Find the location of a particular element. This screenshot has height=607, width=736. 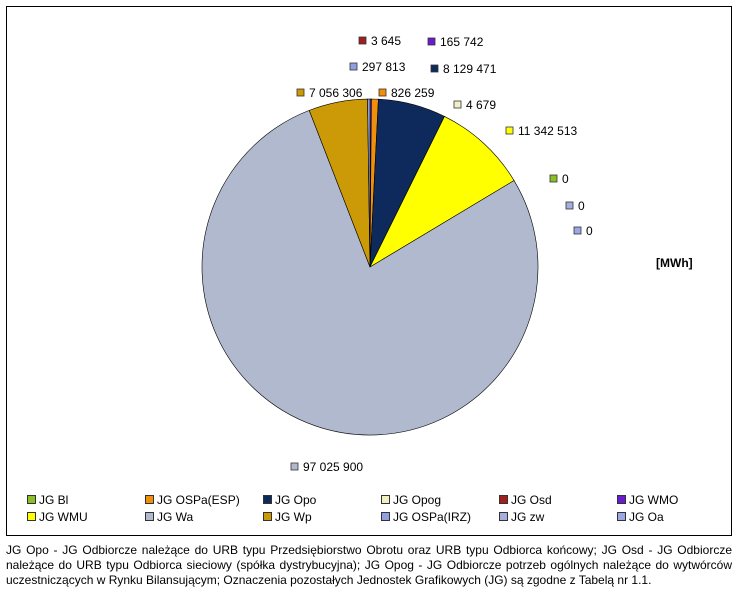

legend-item-jg-zw: JG zw is located at coordinates (521, 517).